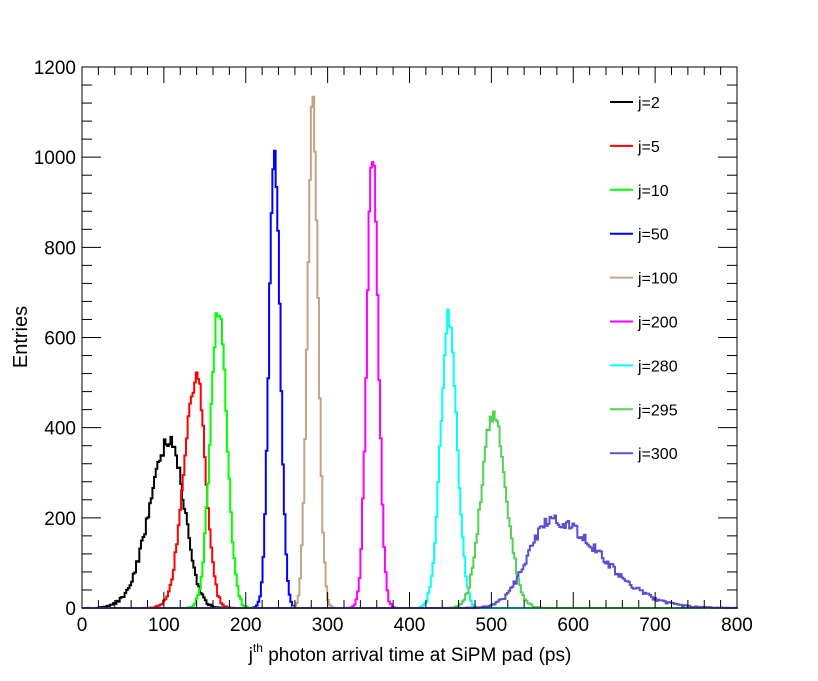 Image resolution: width=818 pixels, height=681 pixels. I want to click on y-tick-label: 1200, so click(55, 68).